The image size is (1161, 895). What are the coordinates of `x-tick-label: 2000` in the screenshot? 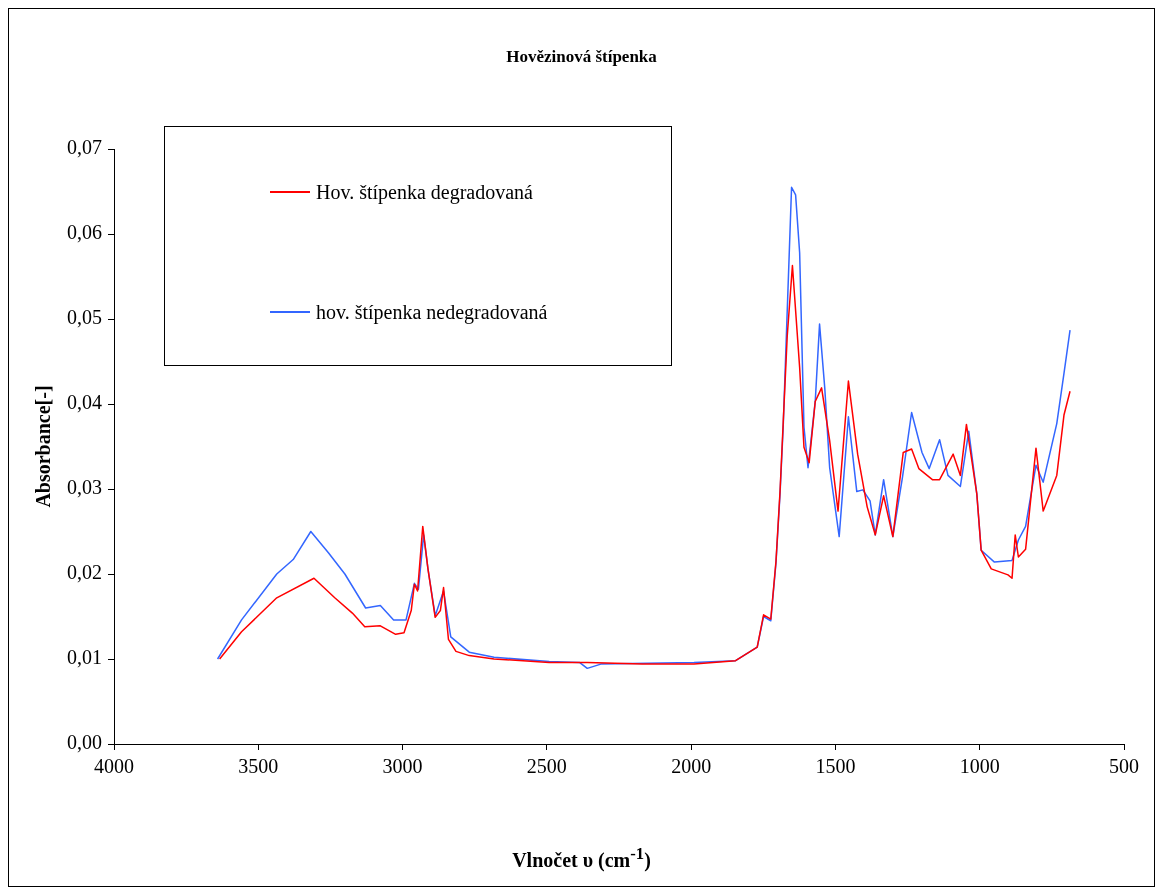 It's located at (691, 766).